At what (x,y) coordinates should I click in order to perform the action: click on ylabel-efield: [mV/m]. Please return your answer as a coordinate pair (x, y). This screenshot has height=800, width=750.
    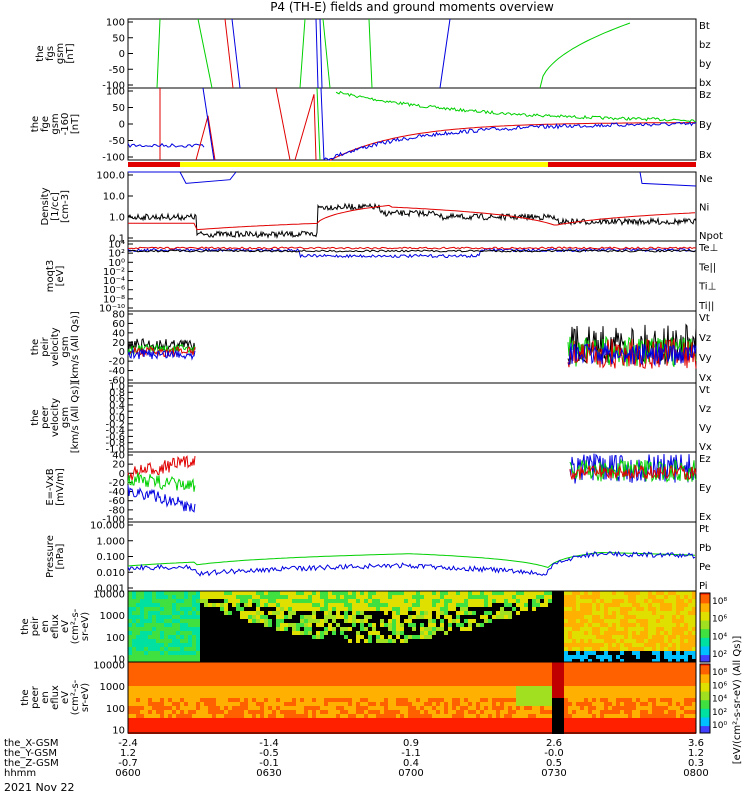
    Looking at the image, I should click on (60, 487).